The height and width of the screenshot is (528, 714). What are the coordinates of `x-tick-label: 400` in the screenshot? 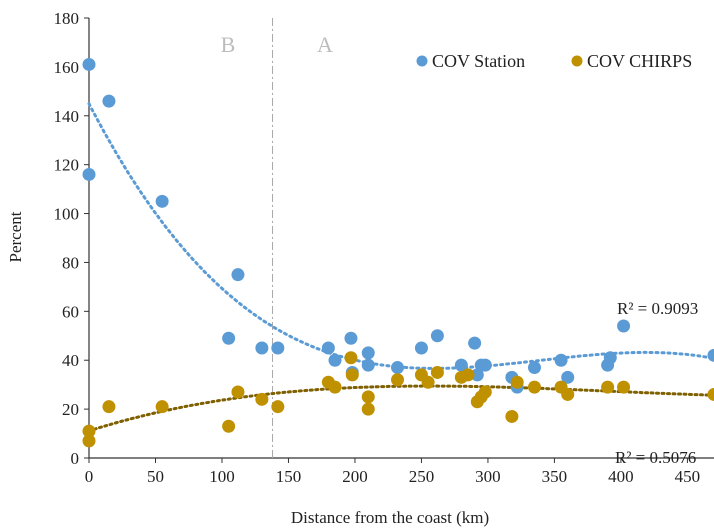 It's located at (621, 476).